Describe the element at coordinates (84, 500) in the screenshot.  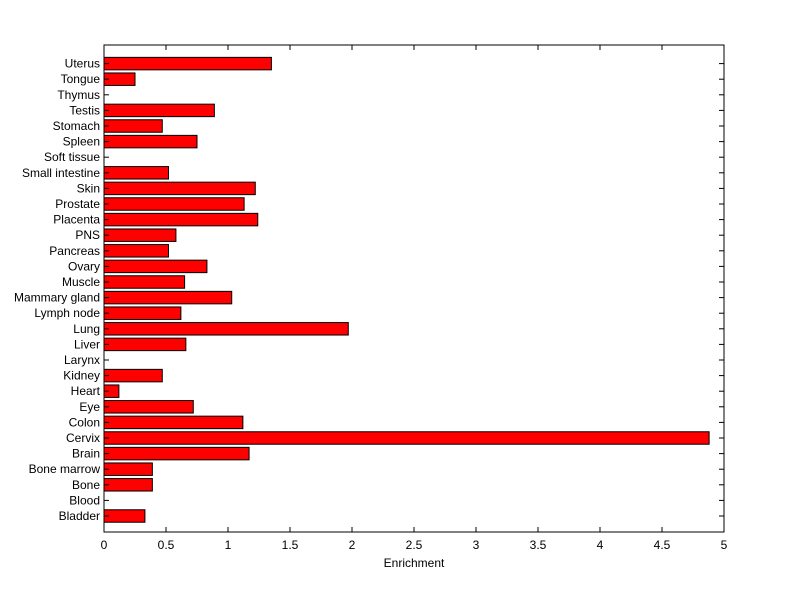
I see `y-tick-label-blood: Blood` at that location.